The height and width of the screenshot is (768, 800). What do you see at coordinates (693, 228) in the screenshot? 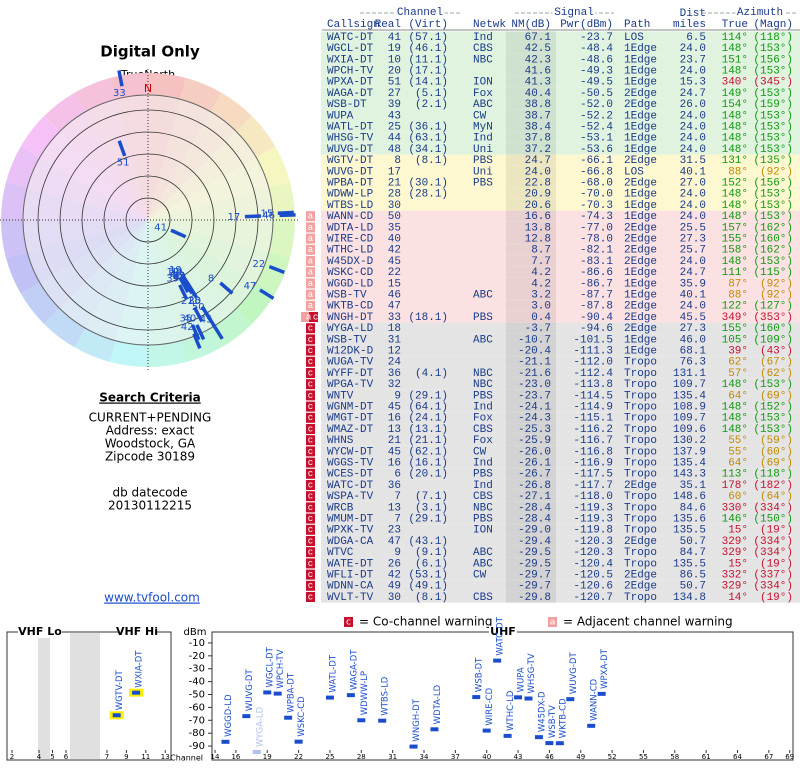
I see `table-cell: 25.5` at bounding box center [693, 228].